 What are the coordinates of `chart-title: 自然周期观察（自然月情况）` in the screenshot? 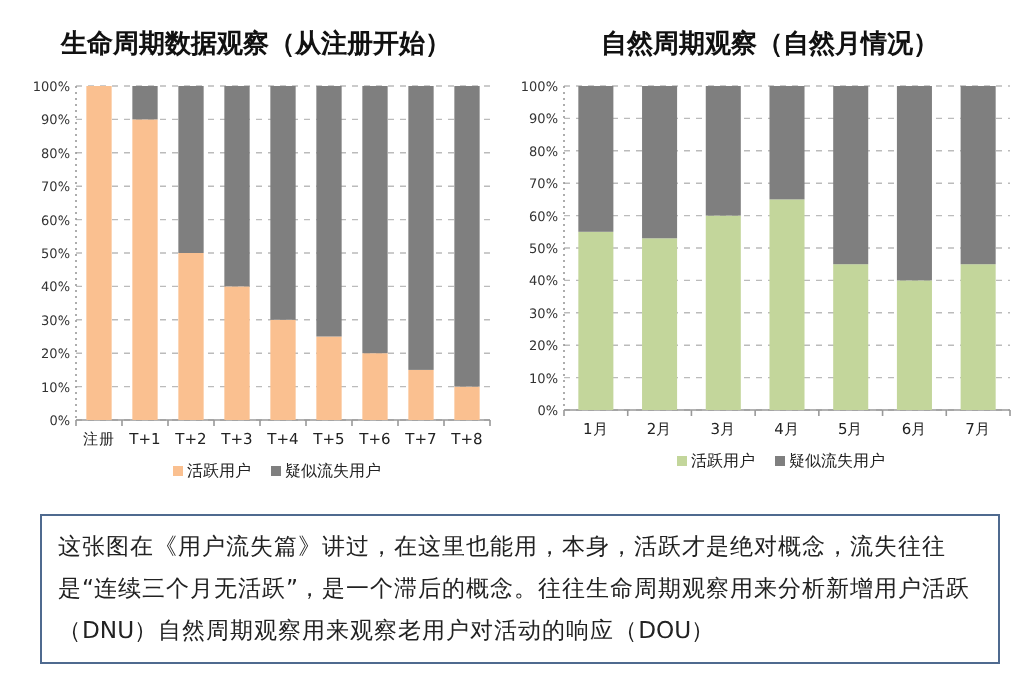 It's located at (770, 44).